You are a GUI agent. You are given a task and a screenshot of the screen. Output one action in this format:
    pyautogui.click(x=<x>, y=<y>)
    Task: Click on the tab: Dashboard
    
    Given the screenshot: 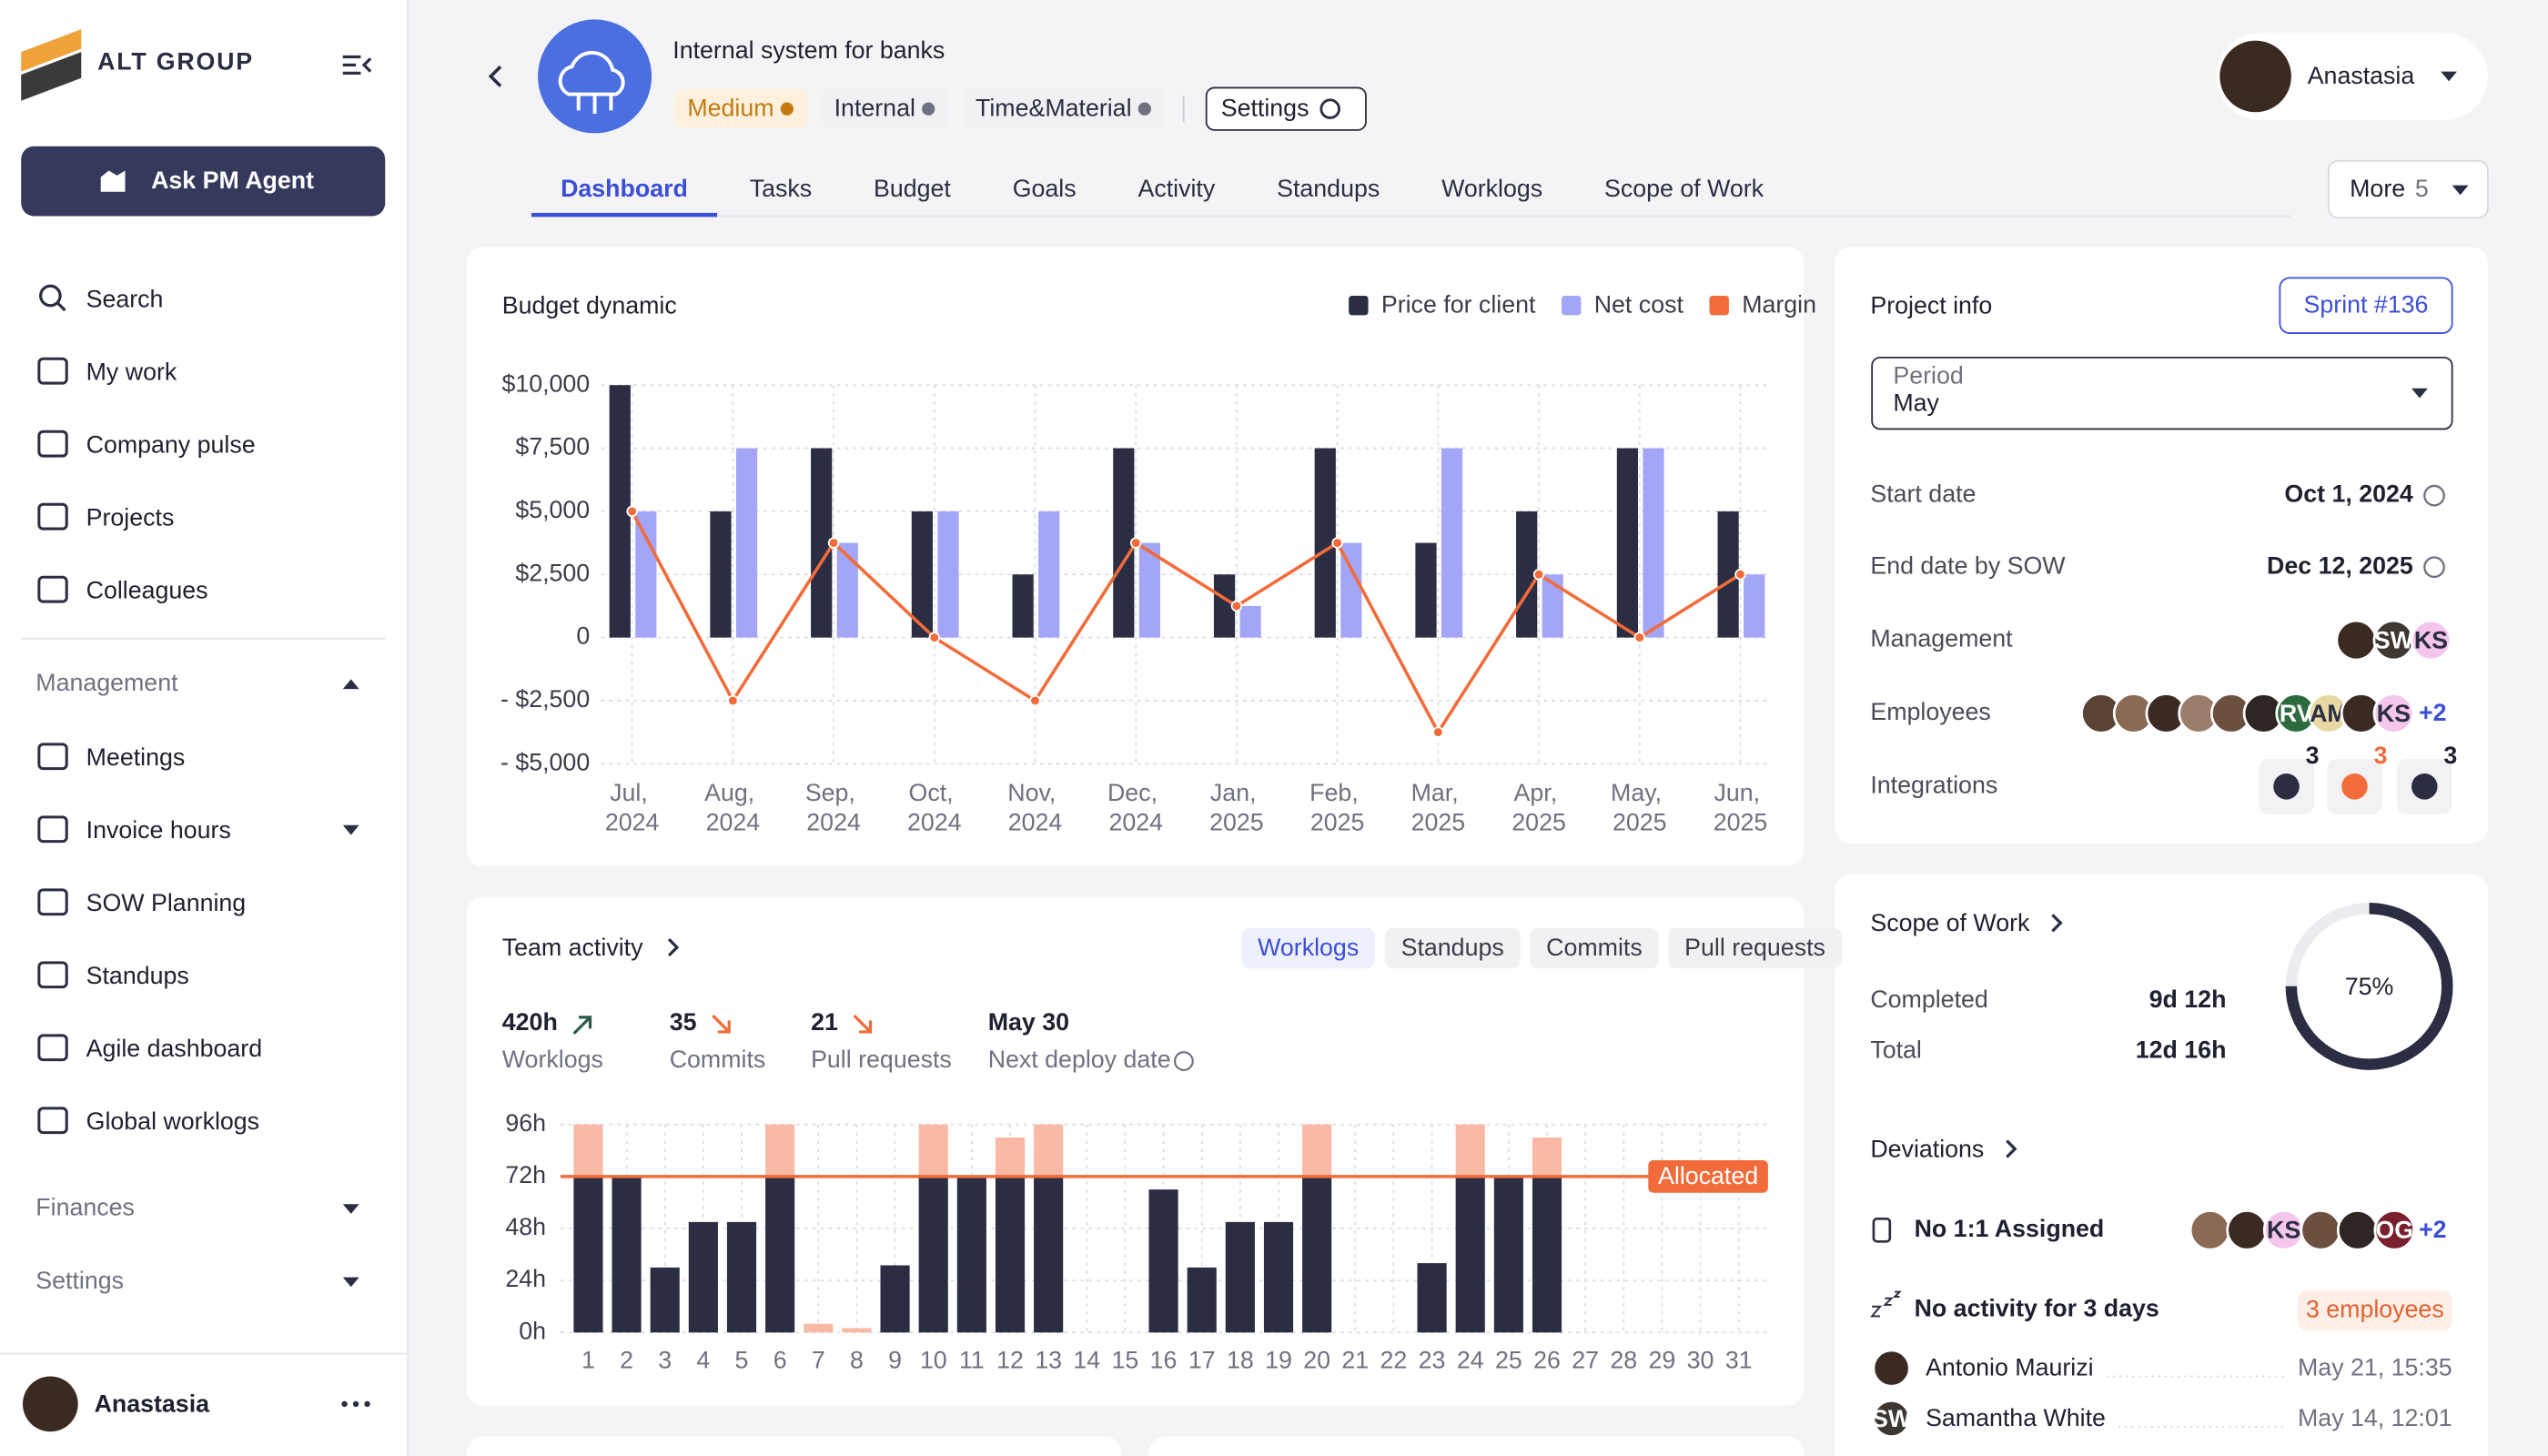 What is the action you would take?
    pyautogui.click(x=624, y=196)
    